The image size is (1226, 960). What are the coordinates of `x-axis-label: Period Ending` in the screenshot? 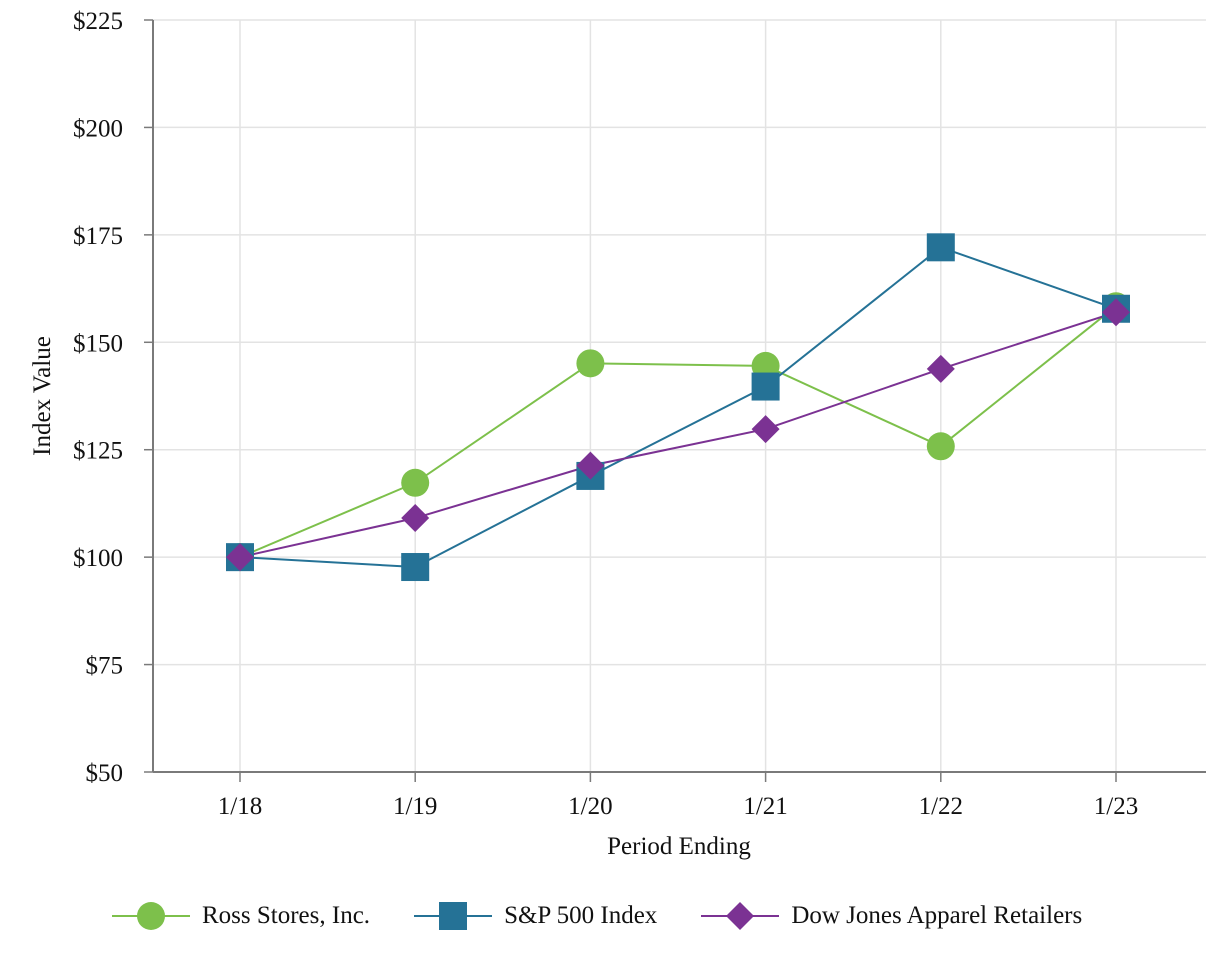 It's located at (679, 846).